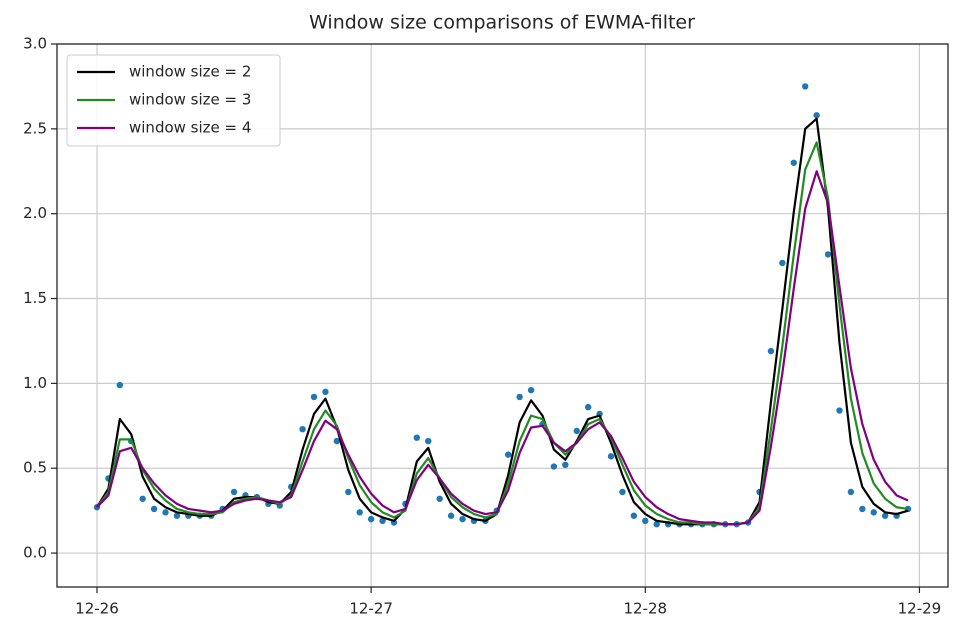 Image resolution: width=963 pixels, height=639 pixels. I want to click on y-tick-label: 2.5, so click(35, 128).